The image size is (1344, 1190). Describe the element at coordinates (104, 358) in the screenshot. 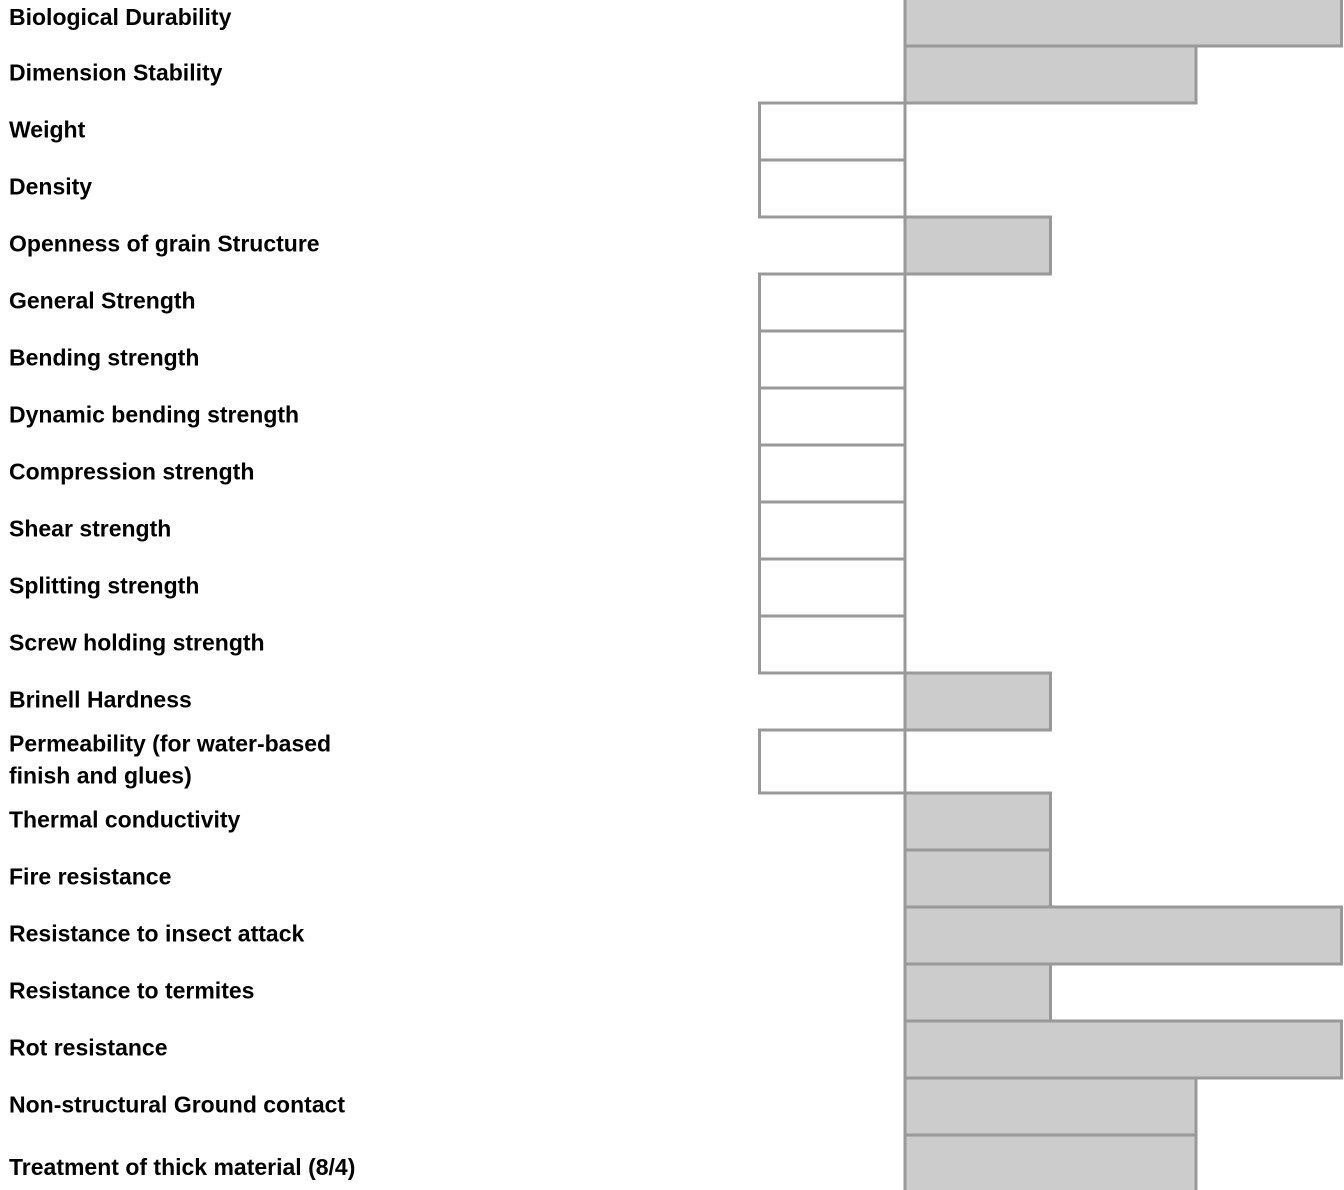

I see `category-label-6: Bending strength` at that location.